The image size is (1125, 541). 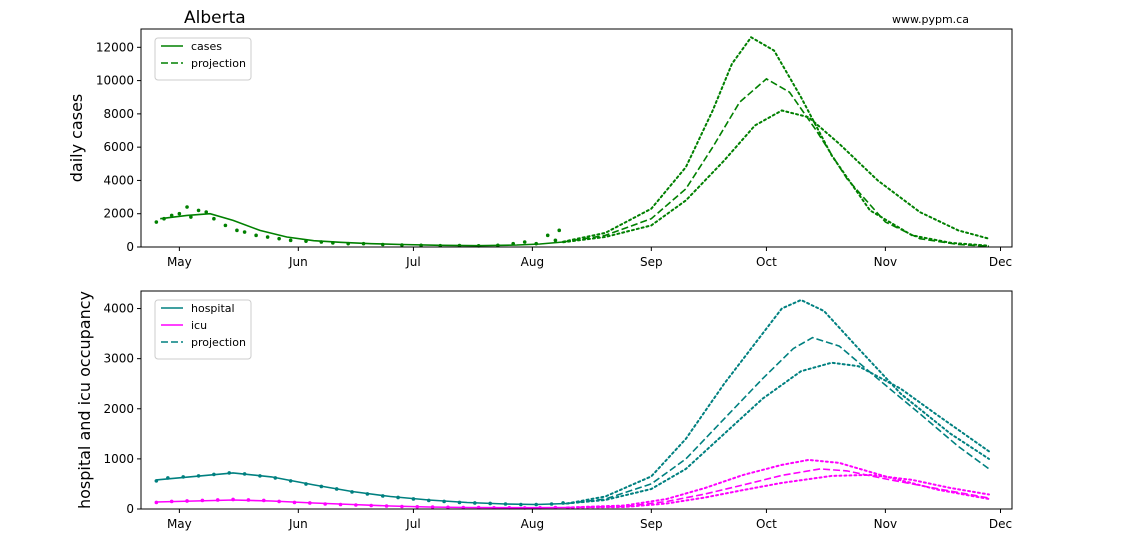 What do you see at coordinates (115, 47) in the screenshot?
I see `y-tick-label: 12000` at bounding box center [115, 47].